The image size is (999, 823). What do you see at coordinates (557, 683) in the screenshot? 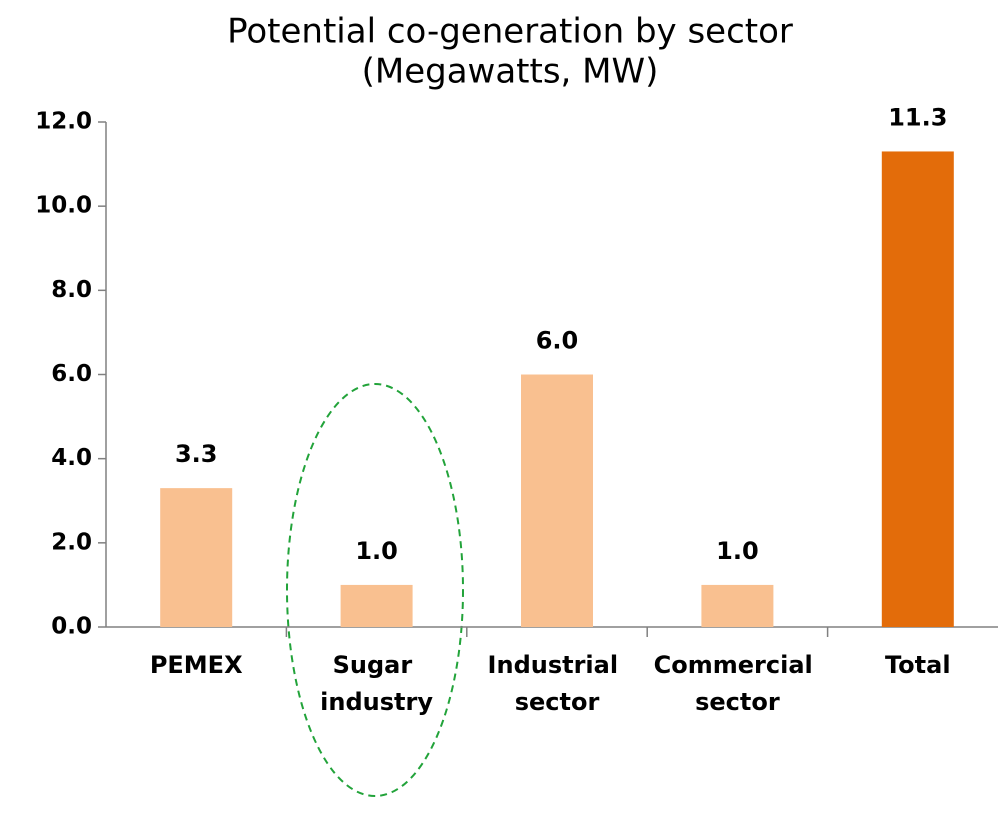
I see `x-tick-label: Industrial sector` at bounding box center [557, 683].